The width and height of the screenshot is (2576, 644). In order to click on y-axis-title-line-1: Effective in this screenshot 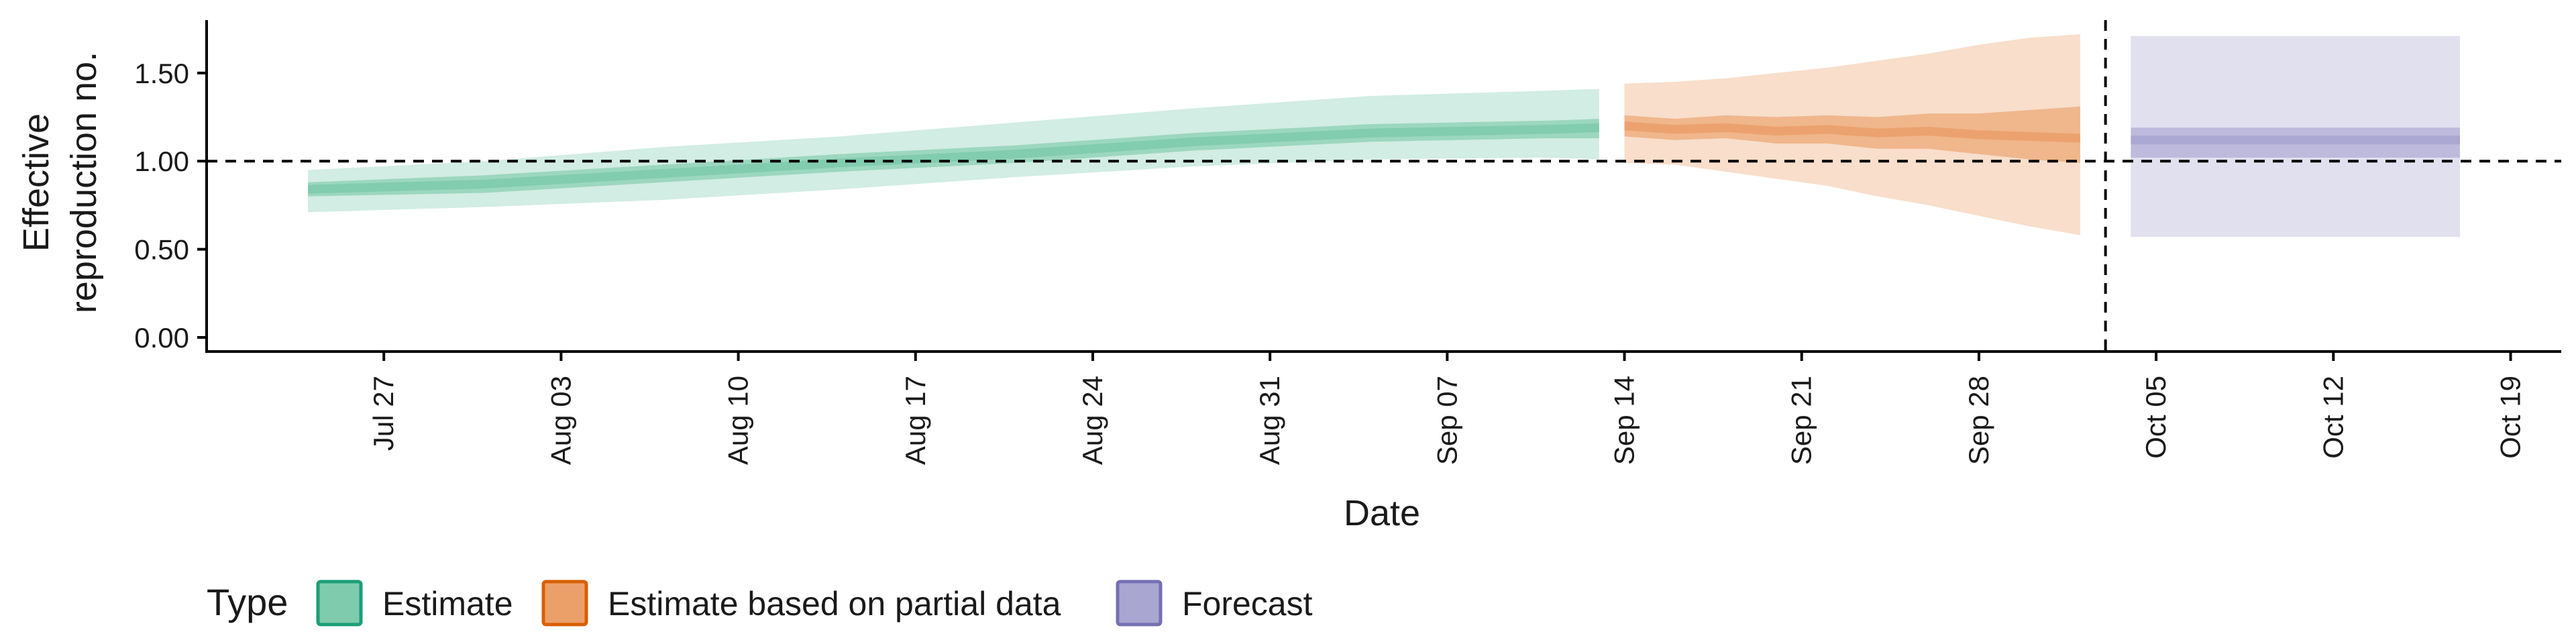, I will do `click(36, 182)`.